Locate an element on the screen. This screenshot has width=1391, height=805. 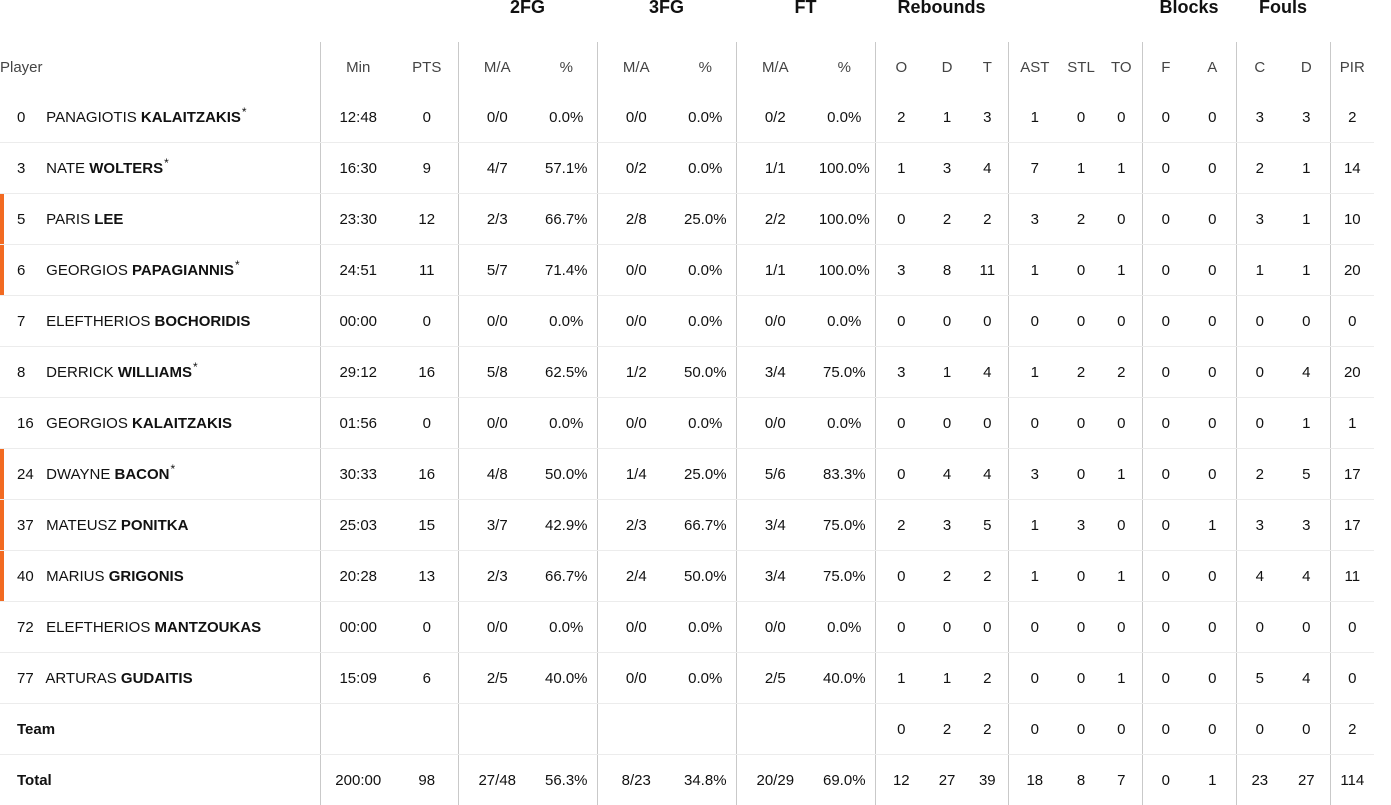
player-last-name: BOCHORIDIS is located at coordinates (203, 321).